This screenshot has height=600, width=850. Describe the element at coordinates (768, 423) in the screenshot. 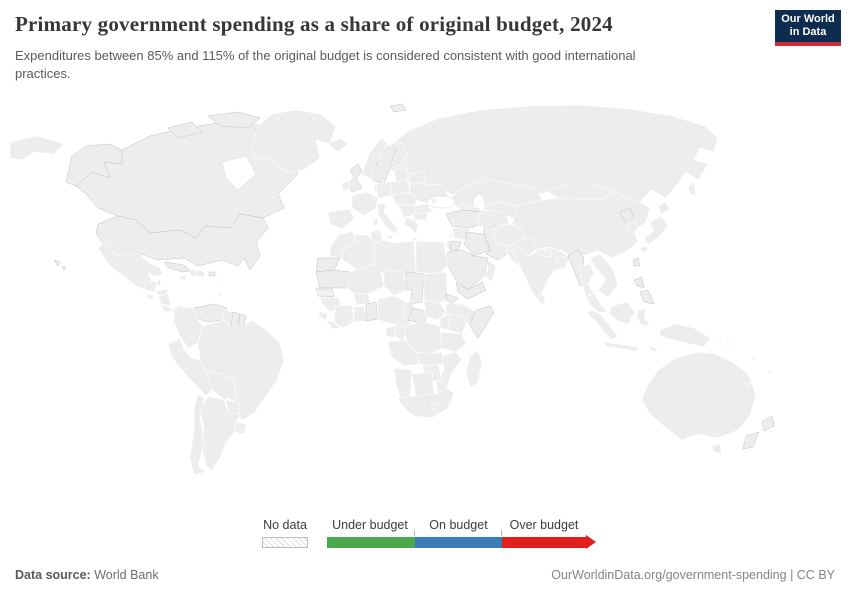

I see `country-new-zealand-north` at that location.